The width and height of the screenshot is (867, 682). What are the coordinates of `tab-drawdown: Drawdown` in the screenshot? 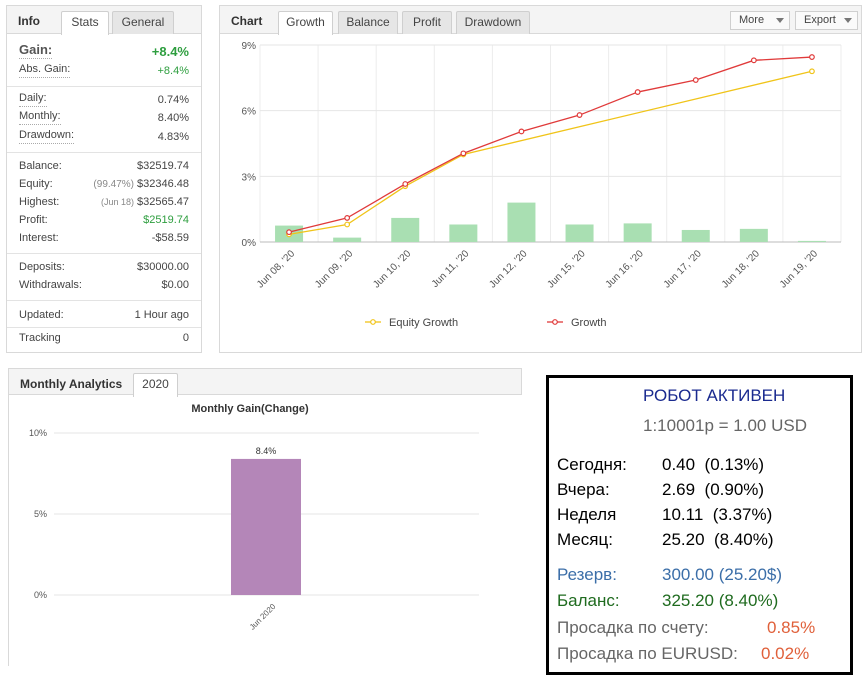 It's located at (493, 22).